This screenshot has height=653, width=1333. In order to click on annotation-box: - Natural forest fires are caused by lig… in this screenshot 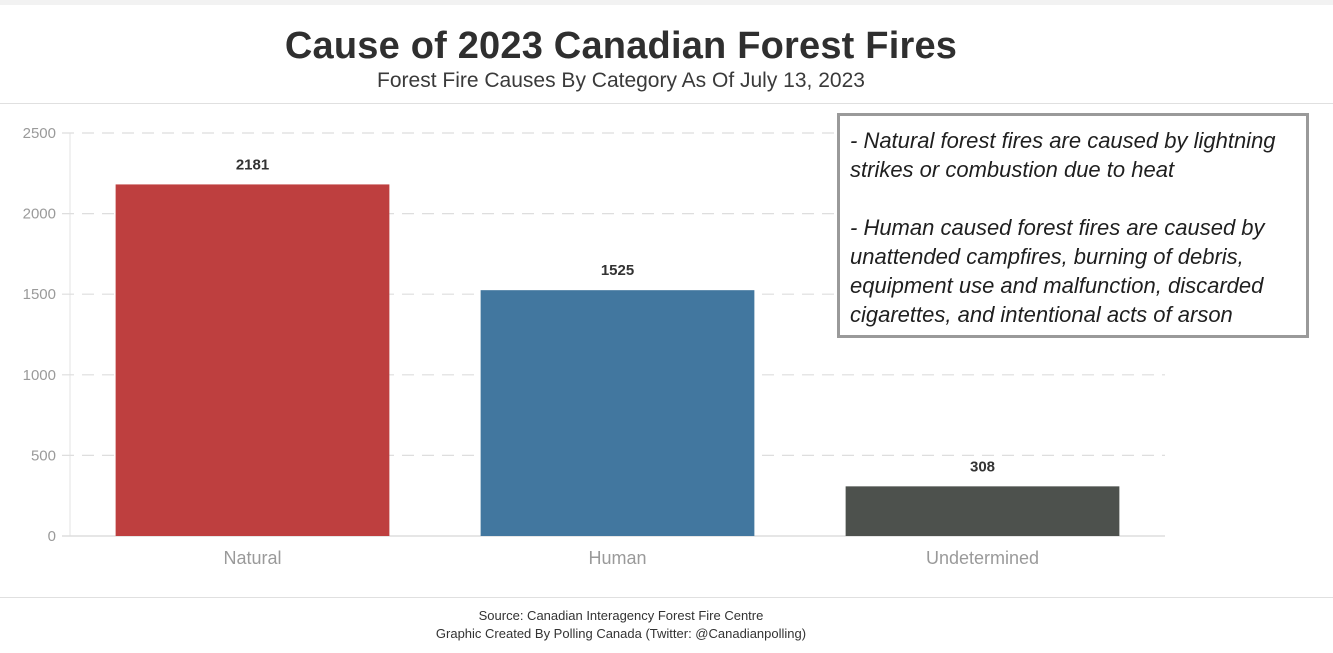, I will do `click(1073, 225)`.